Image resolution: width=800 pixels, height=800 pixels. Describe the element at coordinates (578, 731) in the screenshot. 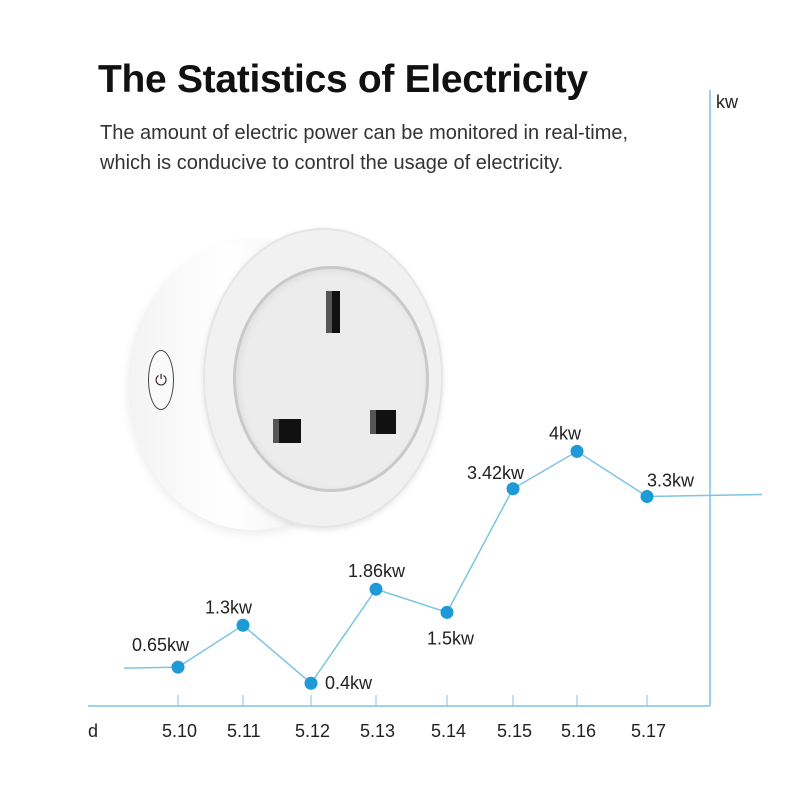

I see `x-tick-label: 5.16` at that location.